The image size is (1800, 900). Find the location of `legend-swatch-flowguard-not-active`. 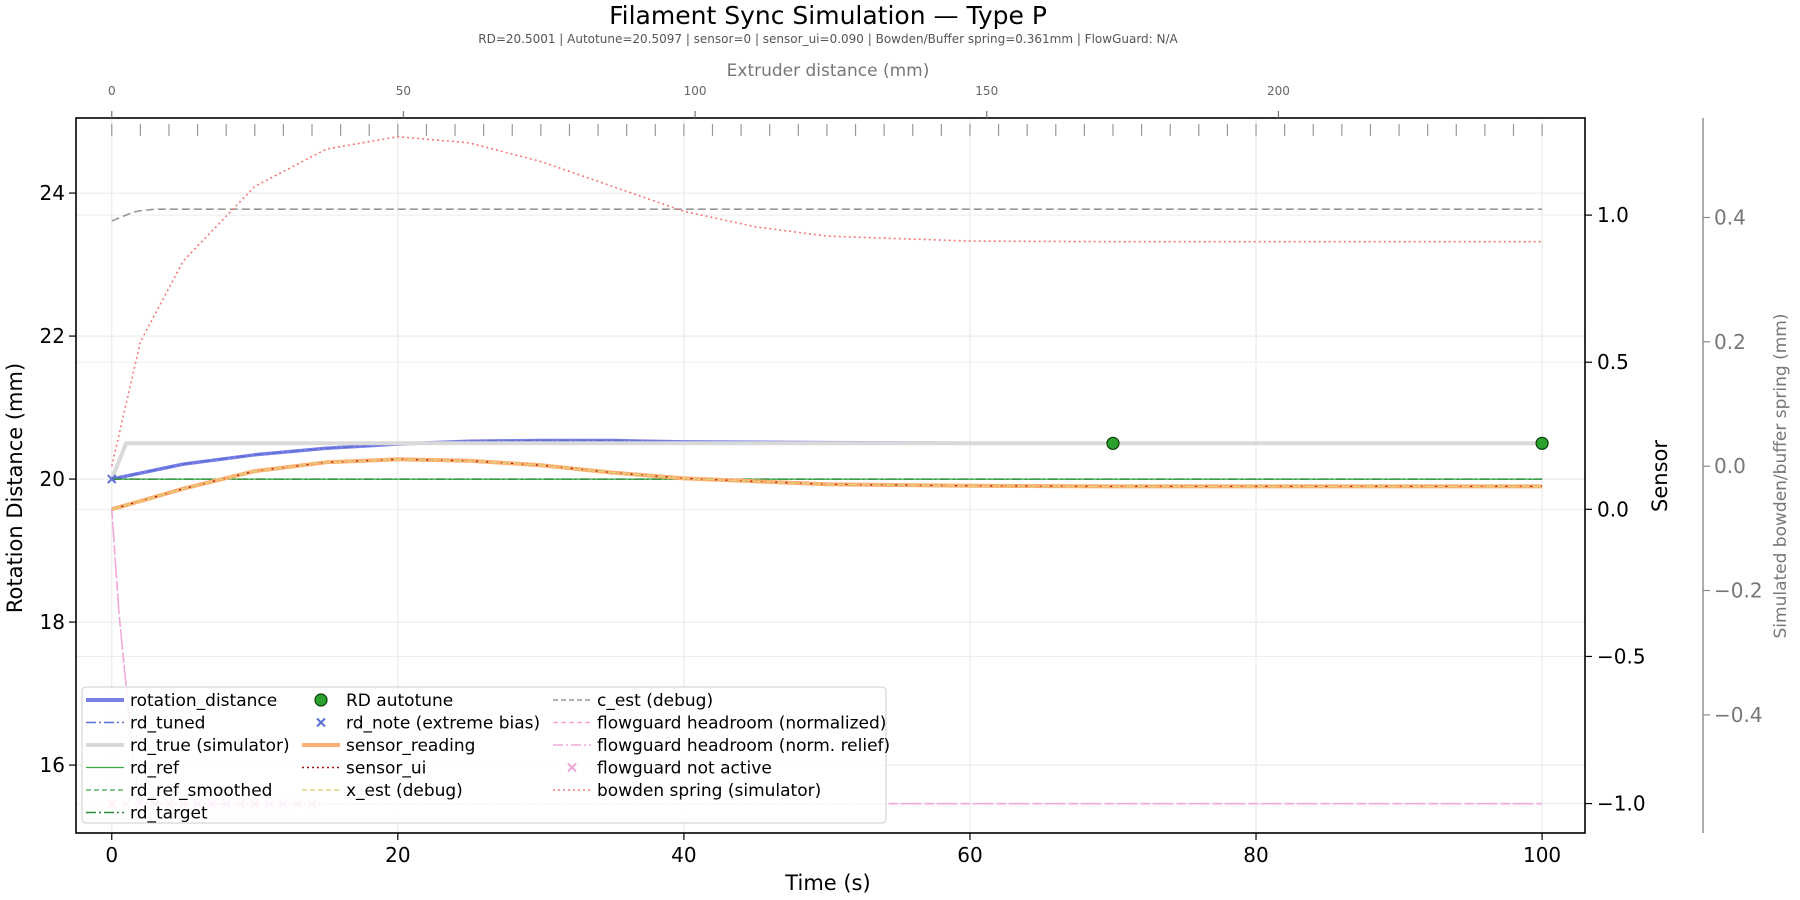

legend-swatch-flowguard-not-active is located at coordinates (572, 767).